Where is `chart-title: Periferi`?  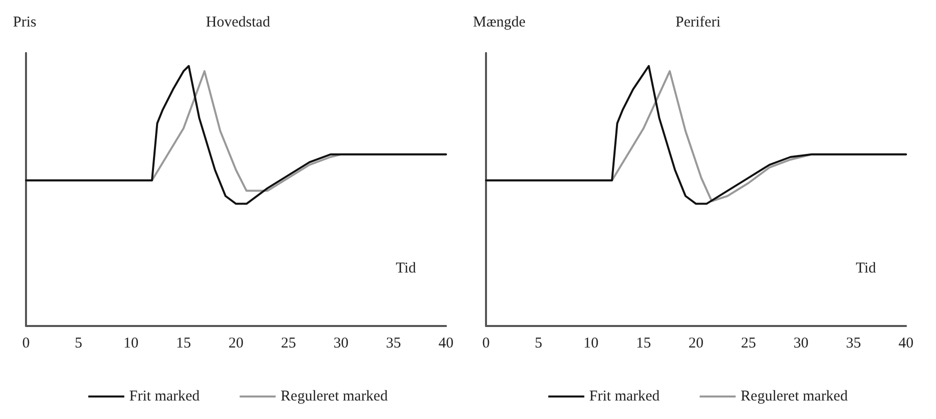 chart-title: Periferi is located at coordinates (698, 22).